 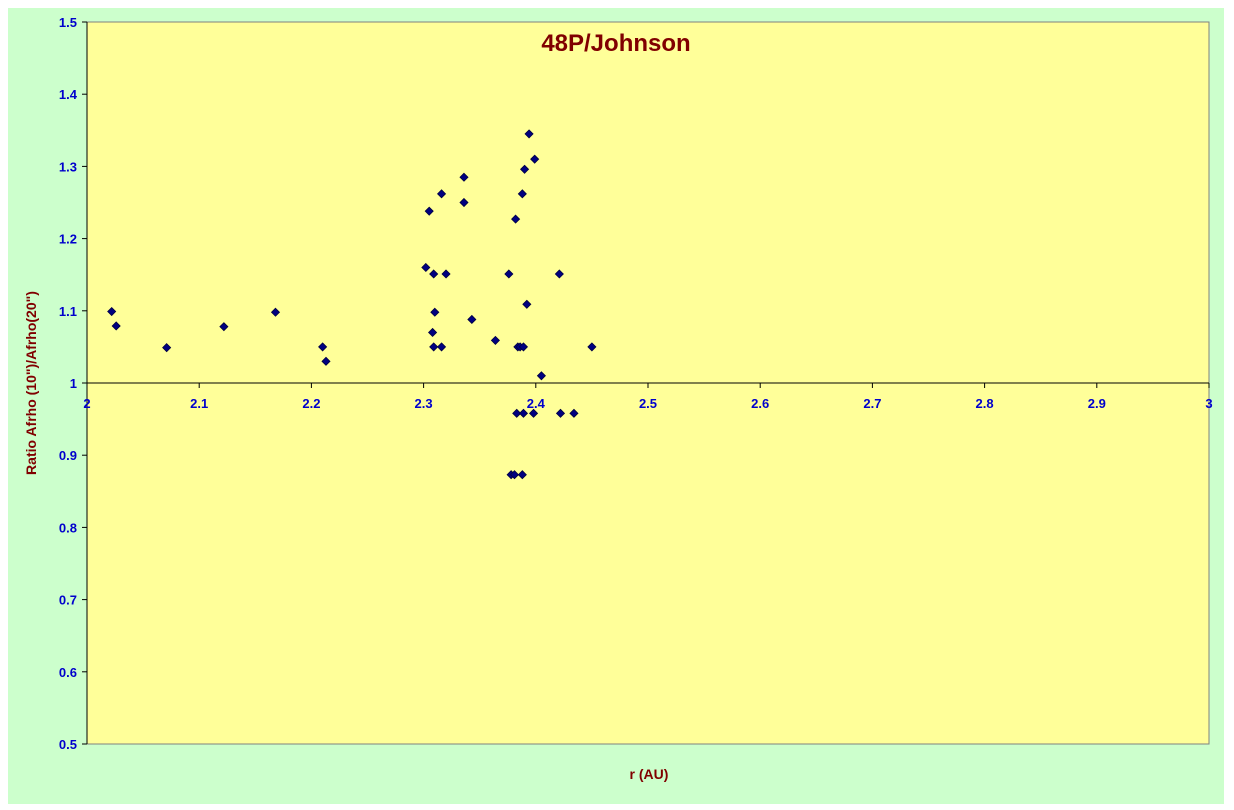 I want to click on y-tick-label: 0.9, so click(x=68, y=455).